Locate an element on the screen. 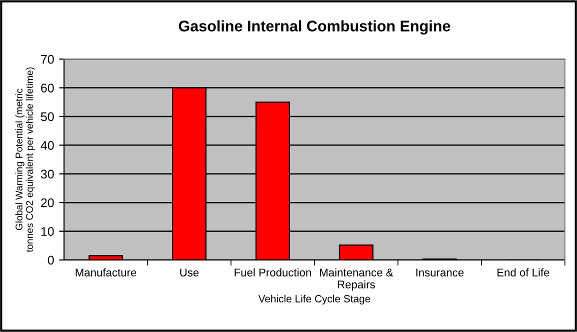 This screenshot has width=577, height=332. y-tick-label: 40 is located at coordinates (47, 145).